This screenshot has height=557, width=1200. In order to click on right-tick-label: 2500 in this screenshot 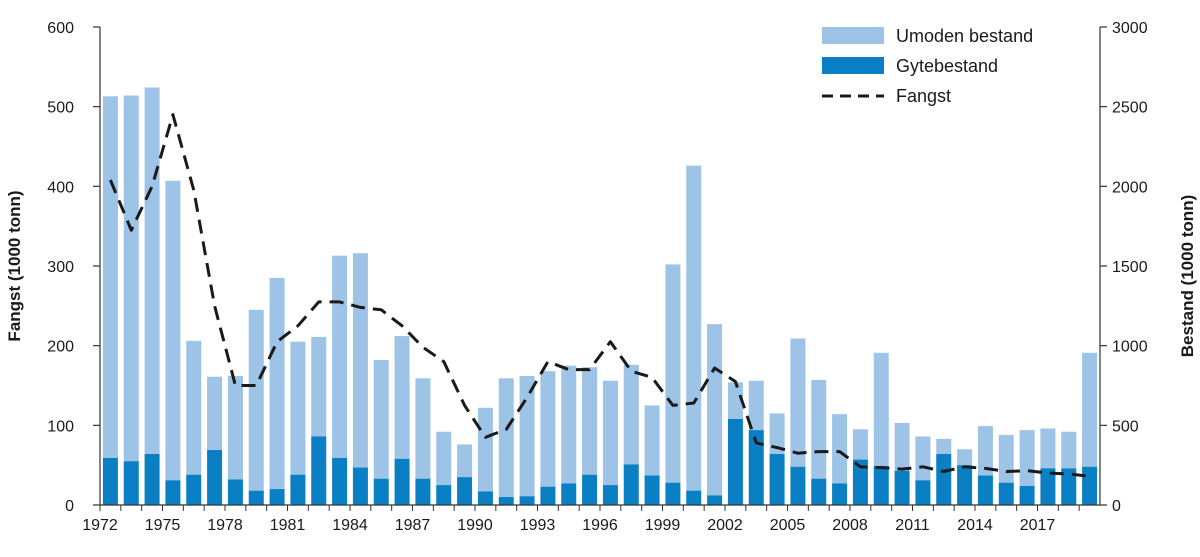, I will do `click(1130, 108)`.